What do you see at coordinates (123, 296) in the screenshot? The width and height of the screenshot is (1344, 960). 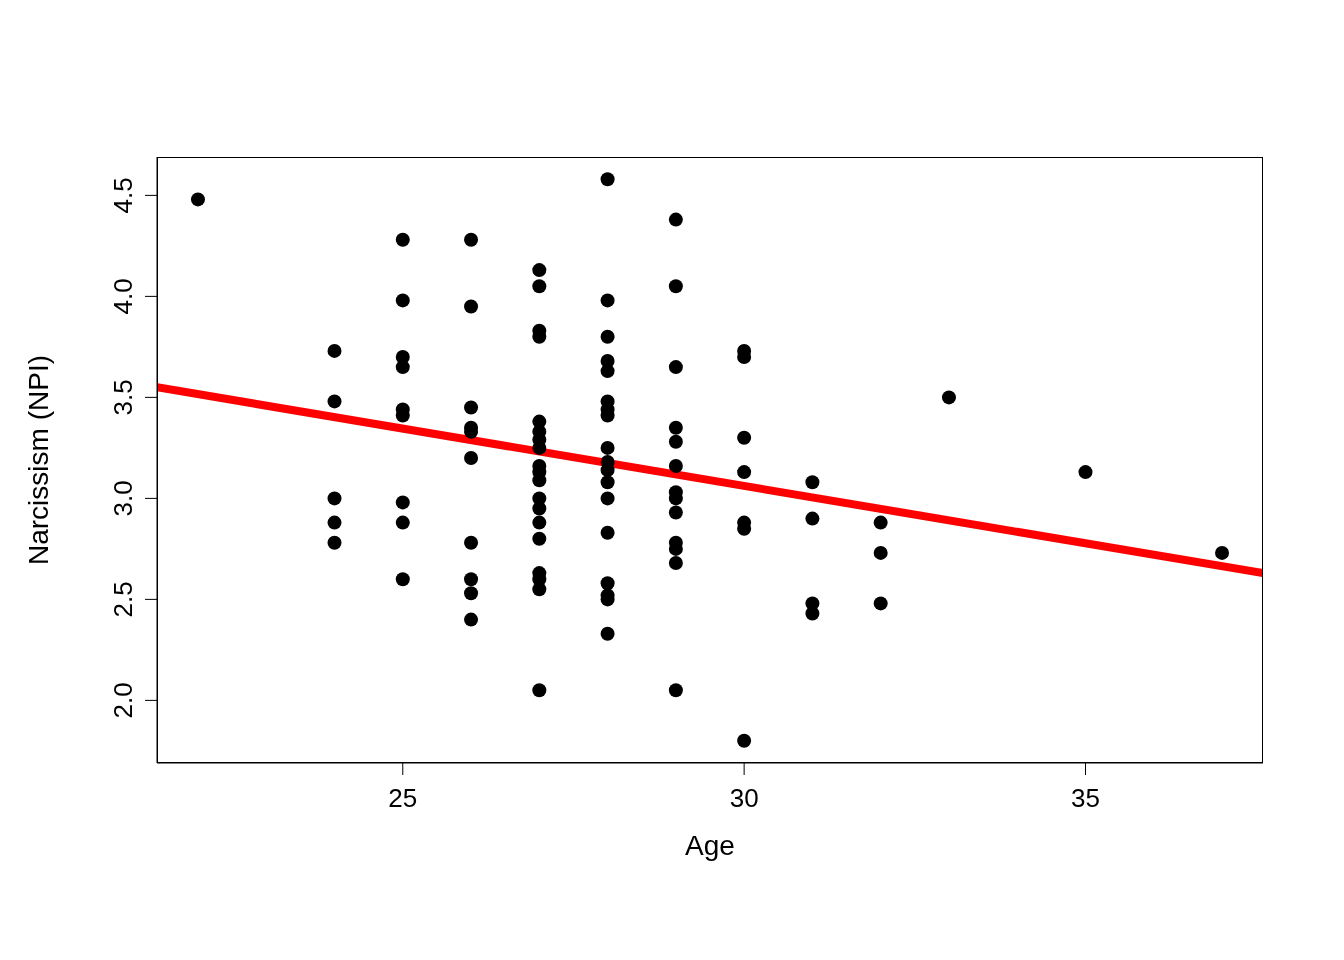 I see `y-tick-label: 4.0` at bounding box center [123, 296].